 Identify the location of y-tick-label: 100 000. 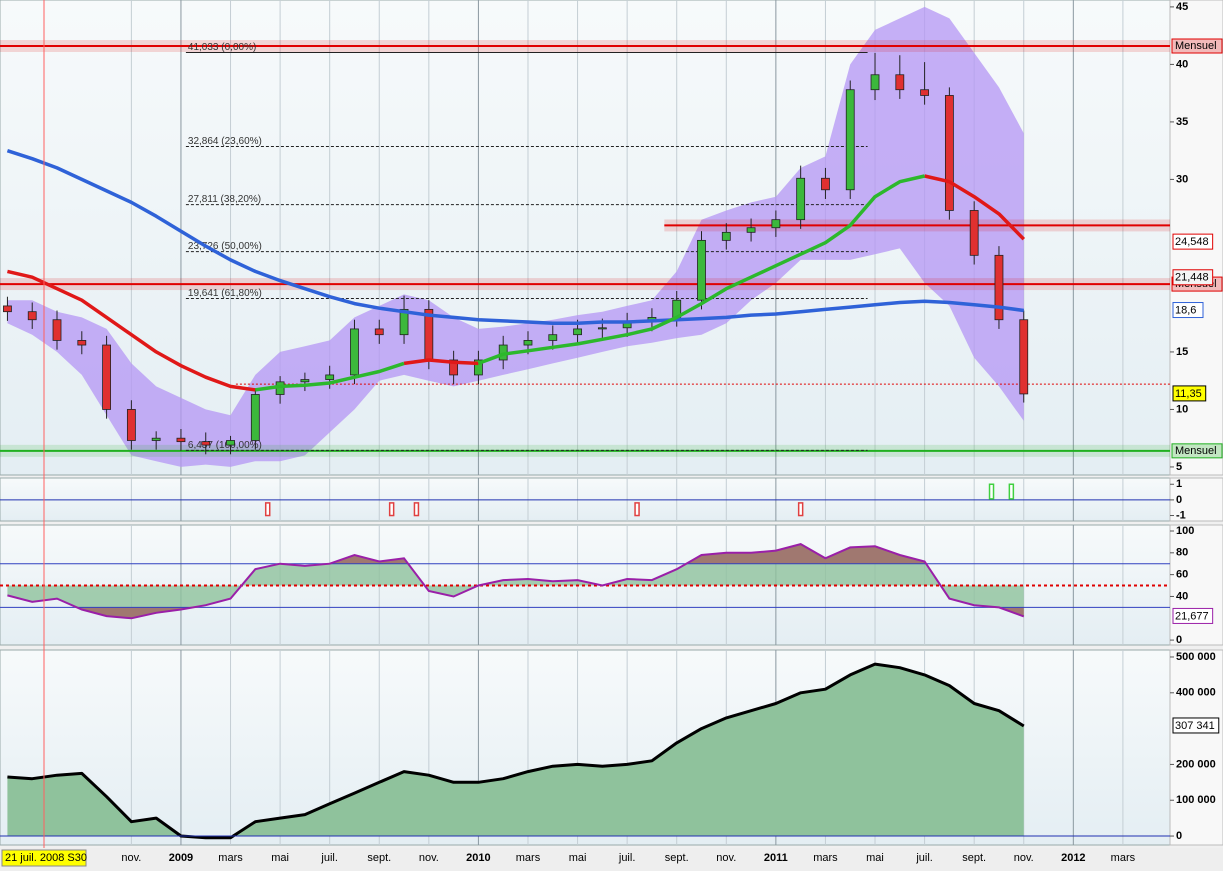
(1196, 800).